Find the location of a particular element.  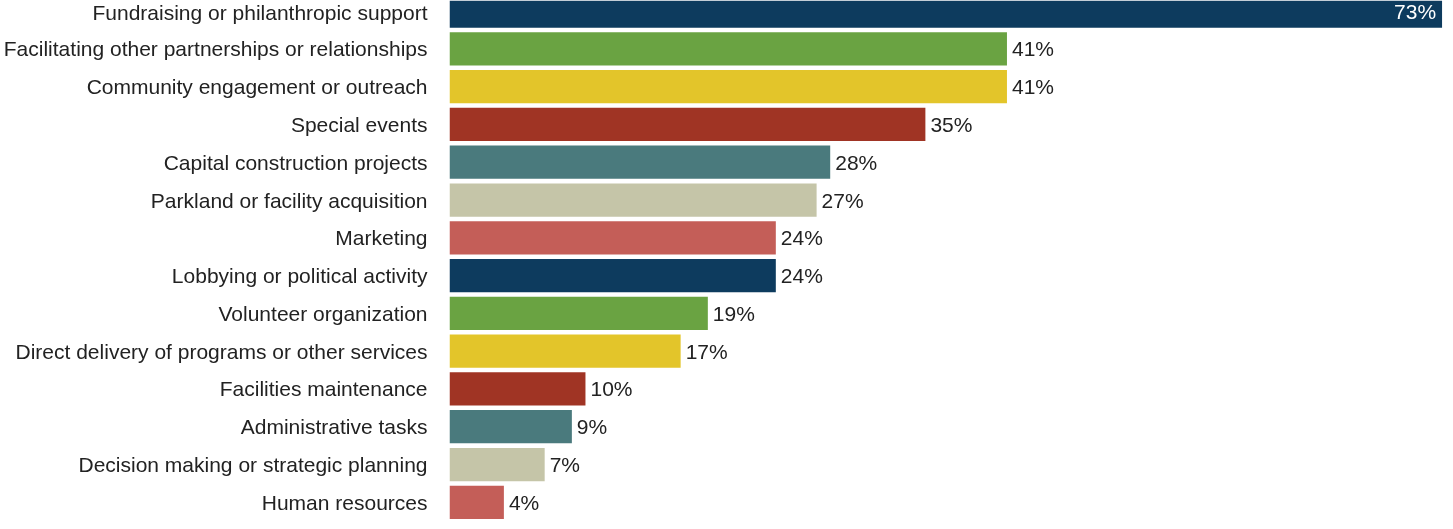

y-tick-label: Special events is located at coordinates (359, 124).